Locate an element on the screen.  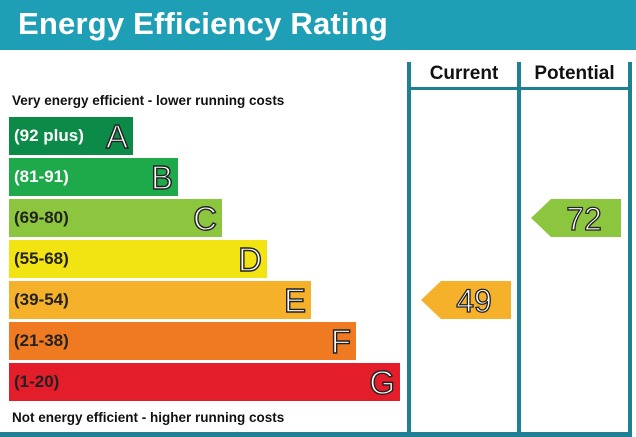
column-header-potential: Potential is located at coordinates (574, 73).